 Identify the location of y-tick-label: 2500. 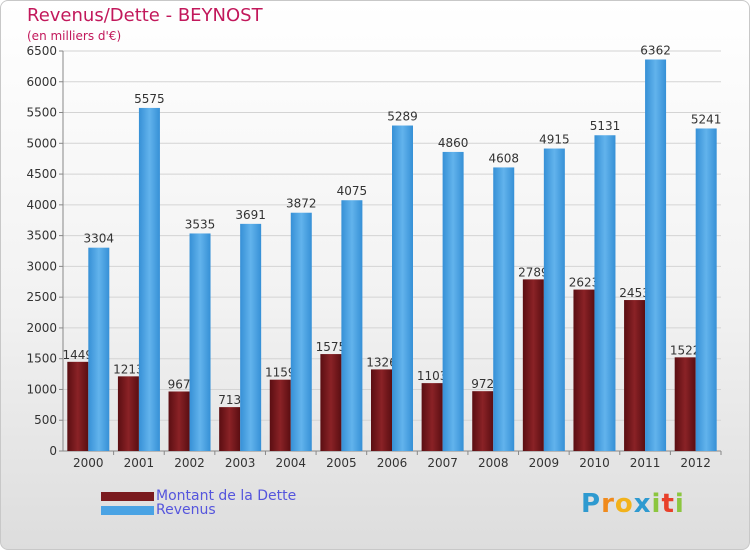
(41, 297).